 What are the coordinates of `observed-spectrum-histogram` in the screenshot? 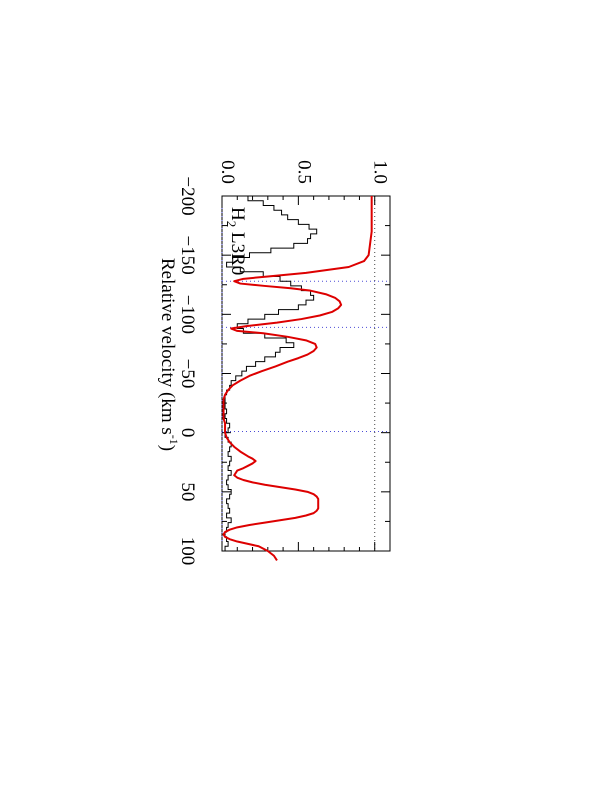 It's located at (271, 373).